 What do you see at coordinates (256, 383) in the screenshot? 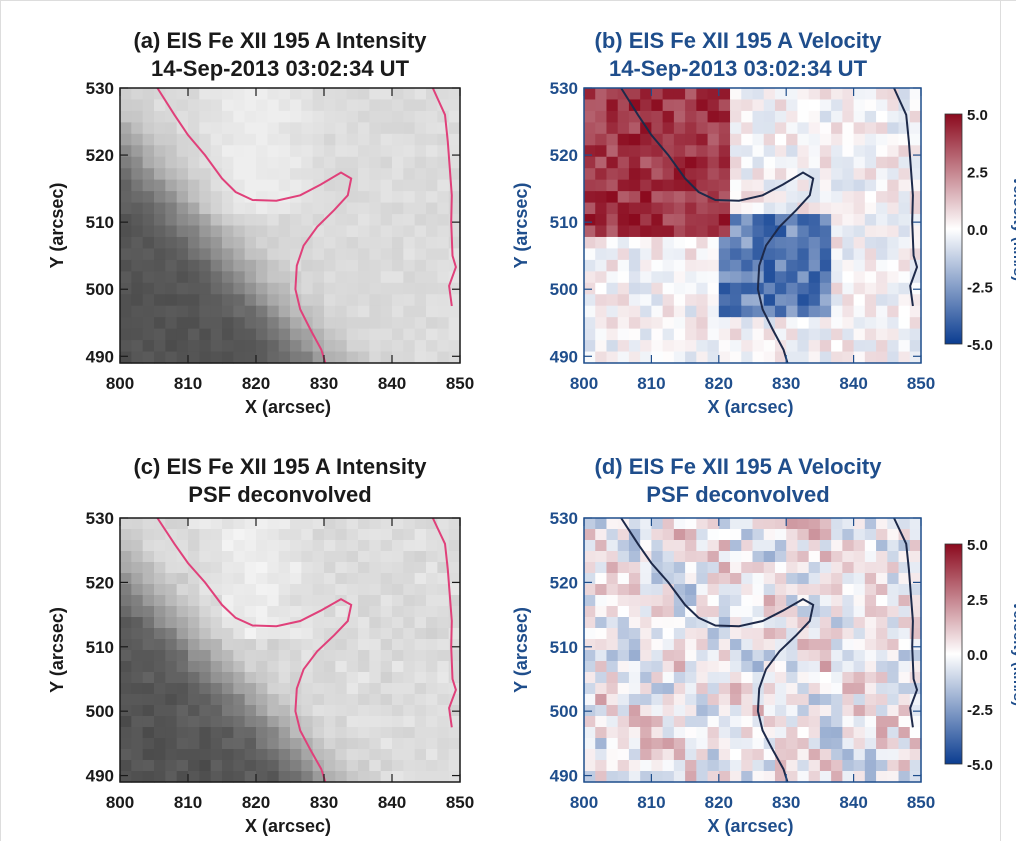
I see `x-tick-label: 820` at bounding box center [256, 383].